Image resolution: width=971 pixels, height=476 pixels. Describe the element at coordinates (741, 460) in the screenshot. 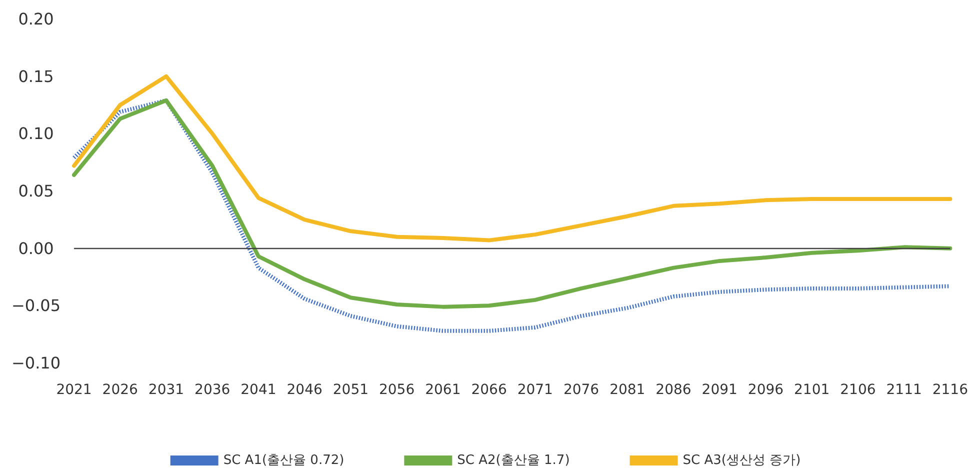

I see `legend-label: SC A3(생산성 증가)` at that location.